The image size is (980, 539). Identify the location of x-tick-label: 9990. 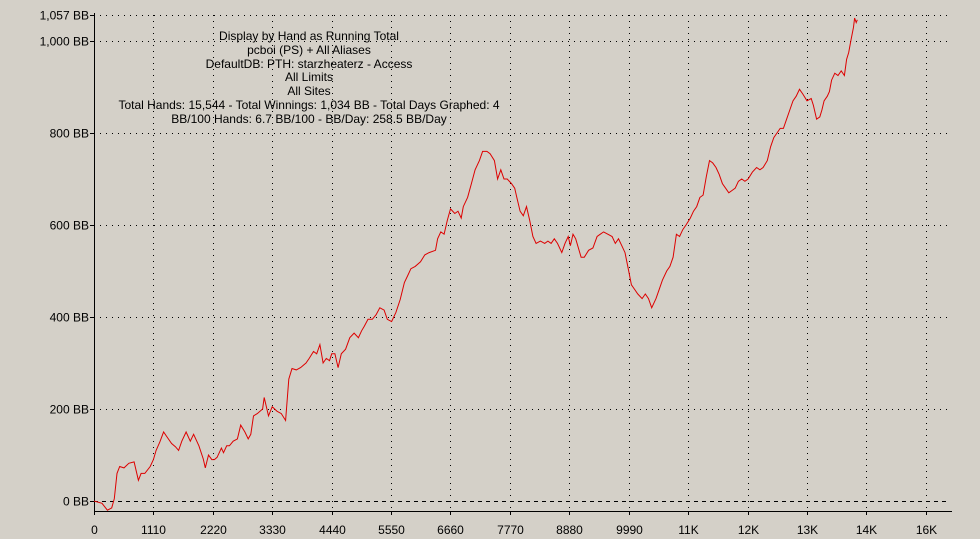
(629, 530).